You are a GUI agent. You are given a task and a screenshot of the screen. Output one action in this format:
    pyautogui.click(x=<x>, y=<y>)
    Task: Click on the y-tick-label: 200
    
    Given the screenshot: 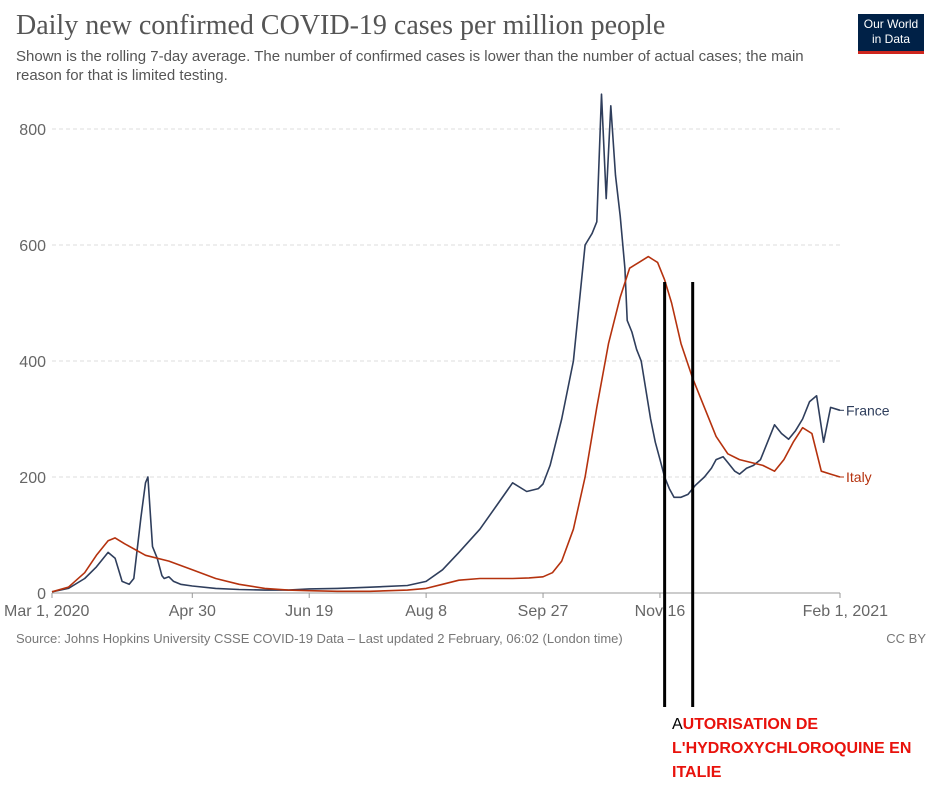 What is the action you would take?
    pyautogui.click(x=32, y=478)
    